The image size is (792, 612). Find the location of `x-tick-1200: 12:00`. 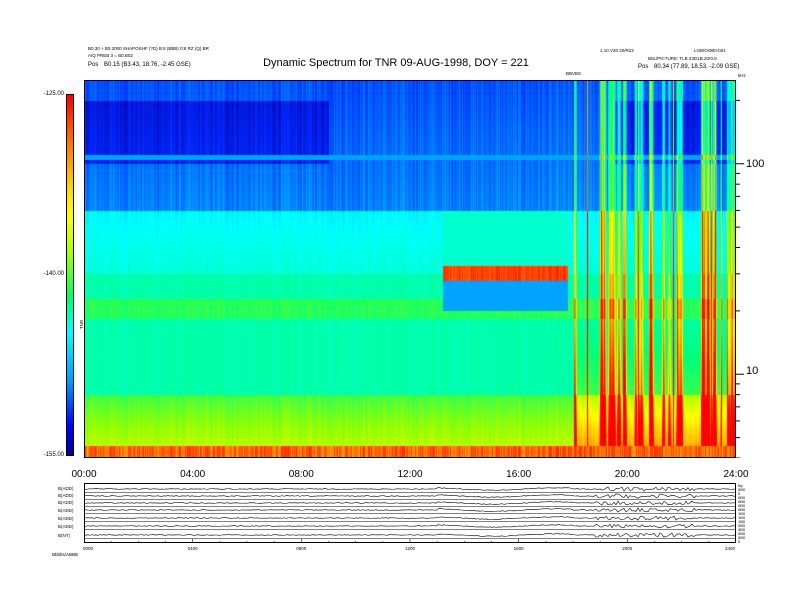

x-tick-1200: 12:00 is located at coordinates (410, 474).